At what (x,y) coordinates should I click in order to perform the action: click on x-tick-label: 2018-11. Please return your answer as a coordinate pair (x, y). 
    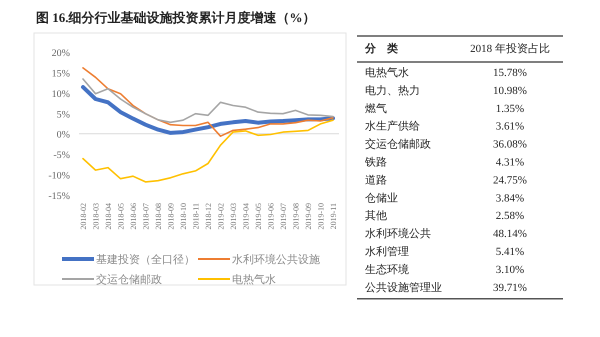
    Looking at the image, I should click on (196, 216).